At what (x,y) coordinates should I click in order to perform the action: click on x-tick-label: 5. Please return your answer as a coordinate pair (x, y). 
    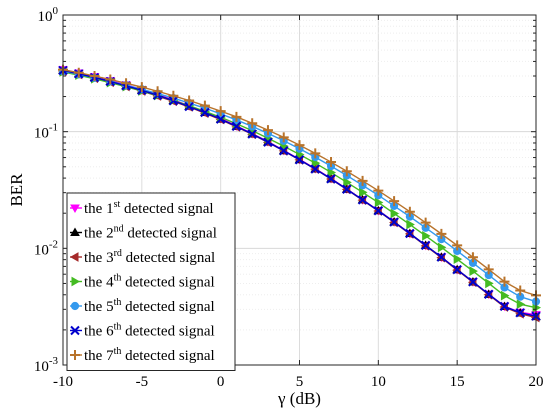
    Looking at the image, I should click on (300, 382).